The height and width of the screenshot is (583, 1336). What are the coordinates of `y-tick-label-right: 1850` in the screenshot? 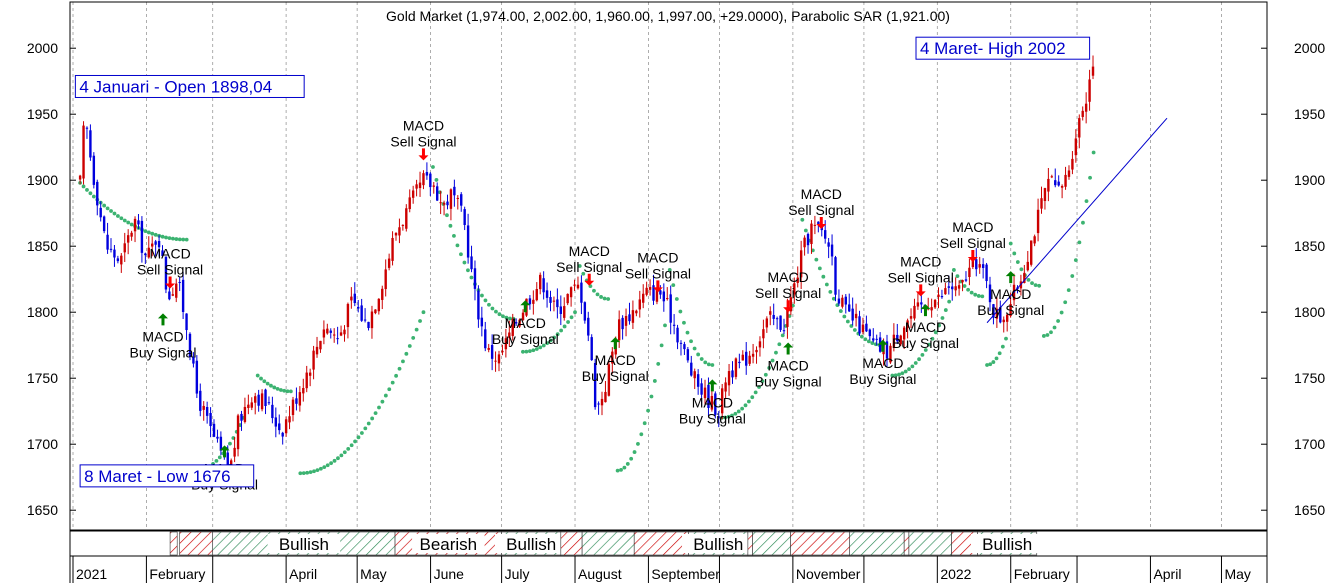 It's located at (1309, 246).